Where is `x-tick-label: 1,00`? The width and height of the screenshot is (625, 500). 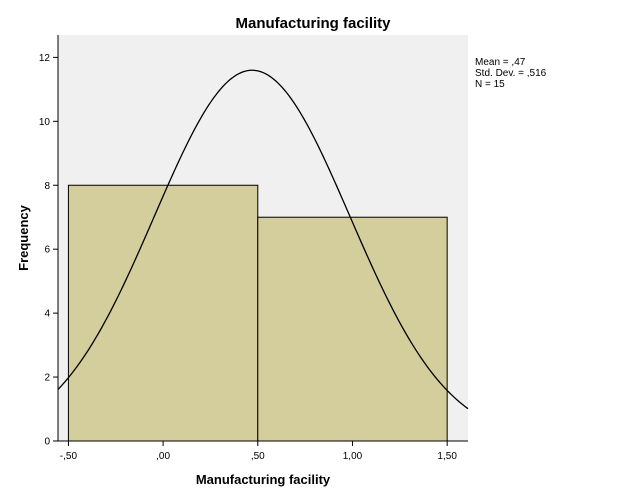 x-tick-label: 1,00 is located at coordinates (353, 456).